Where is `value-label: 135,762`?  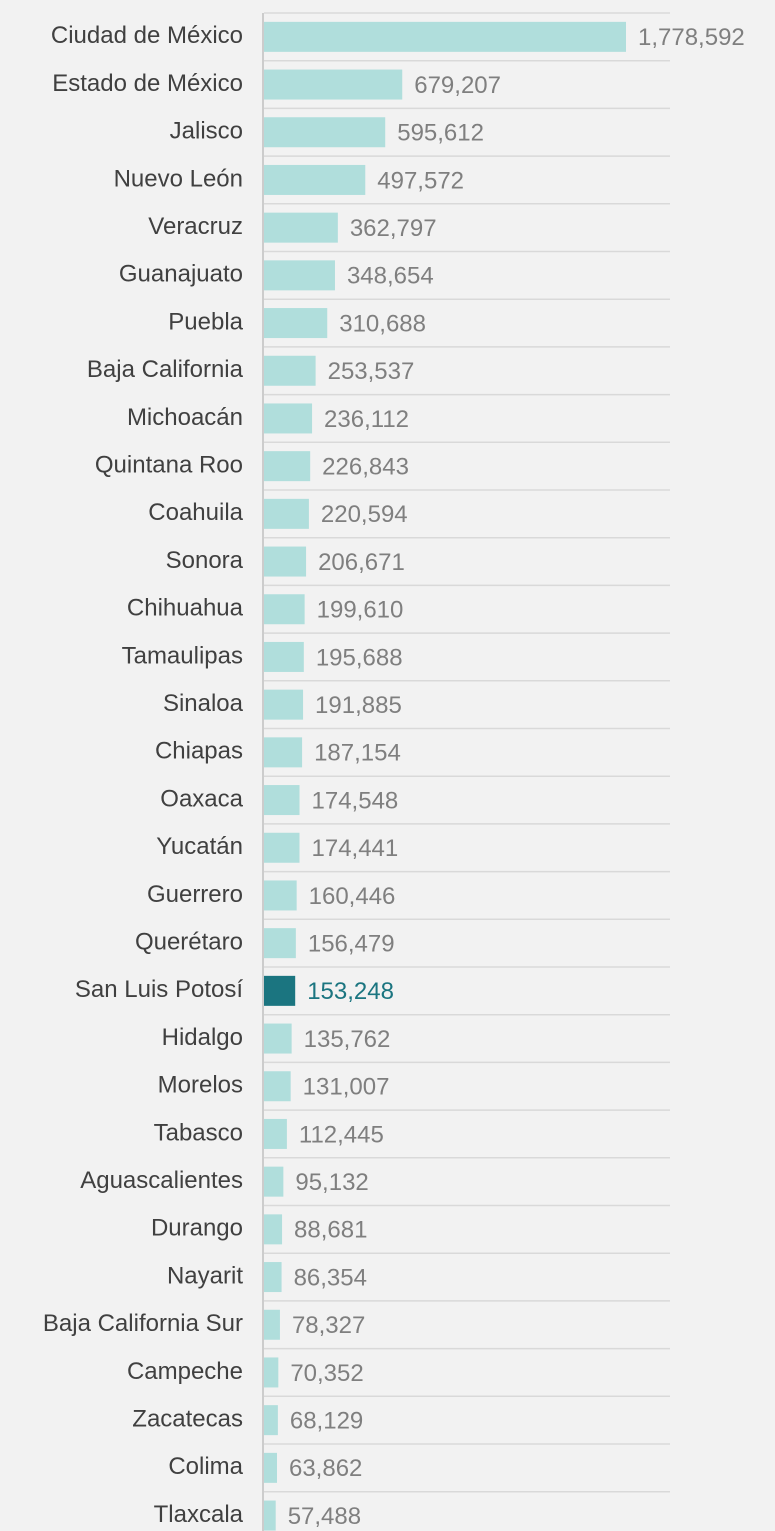
value-label: 135,762 is located at coordinates (347, 1039).